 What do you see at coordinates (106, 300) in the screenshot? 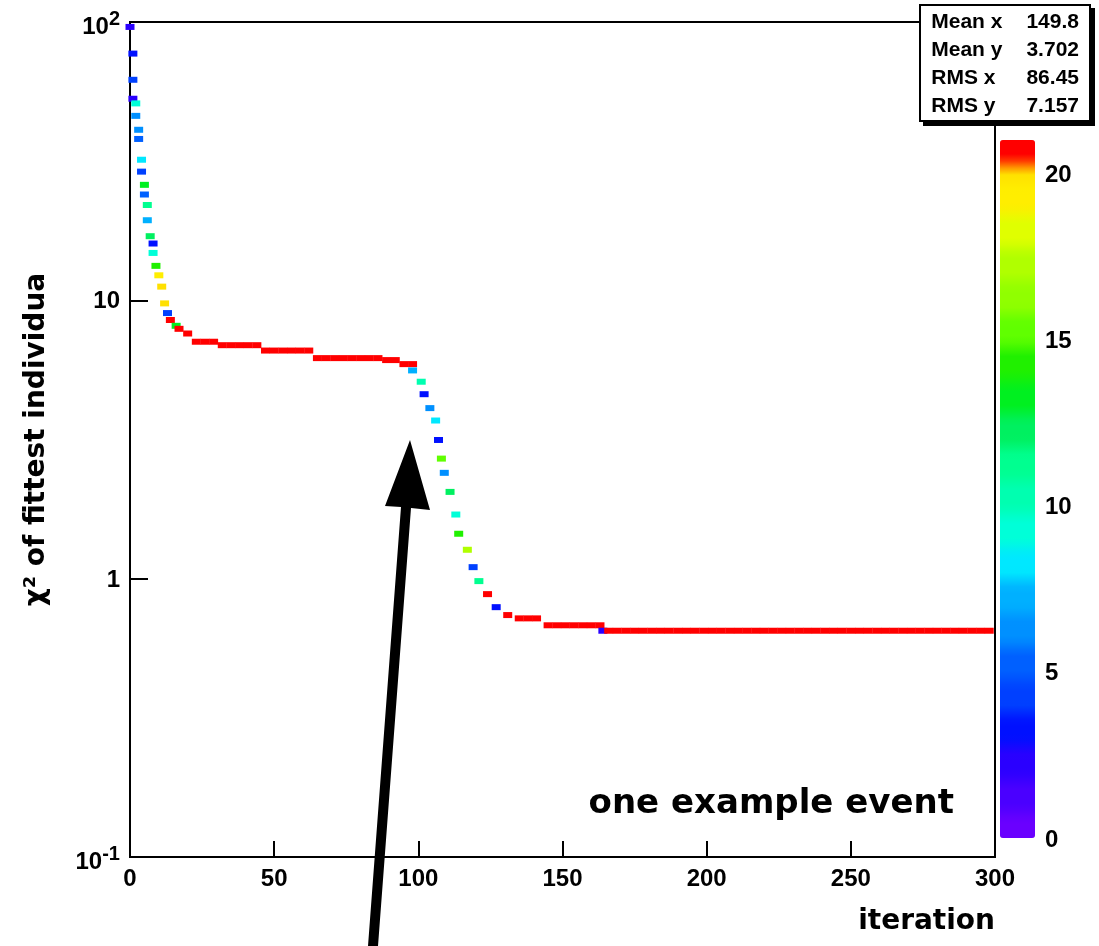
I see `y-tick-label: 10` at bounding box center [106, 300].